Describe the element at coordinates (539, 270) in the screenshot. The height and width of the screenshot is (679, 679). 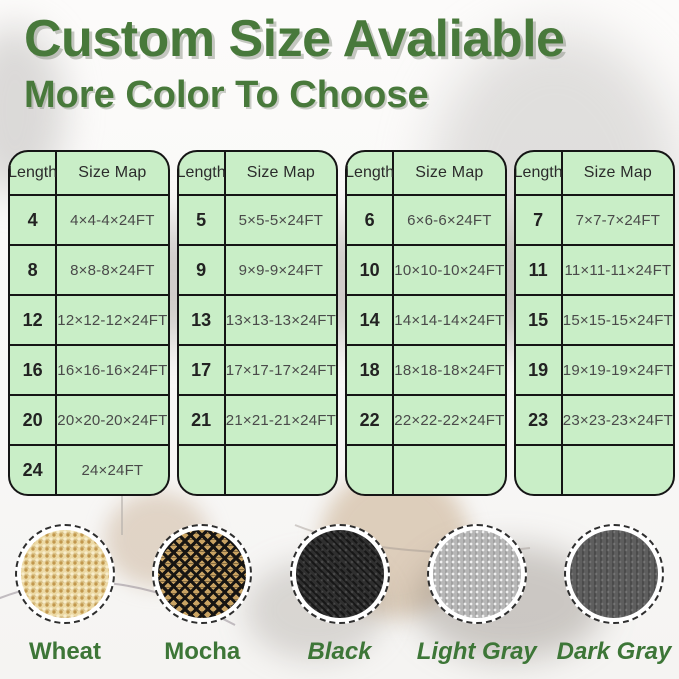
I see `length-cell: 11` at that location.